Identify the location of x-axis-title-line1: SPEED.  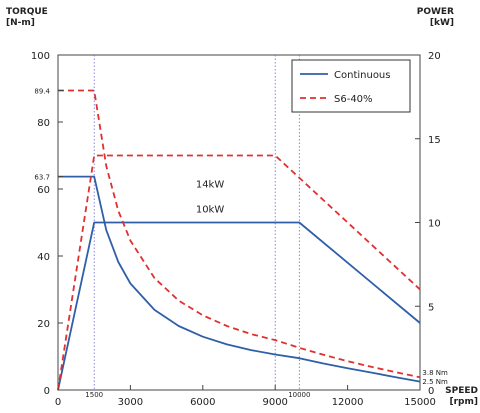
(461, 391).